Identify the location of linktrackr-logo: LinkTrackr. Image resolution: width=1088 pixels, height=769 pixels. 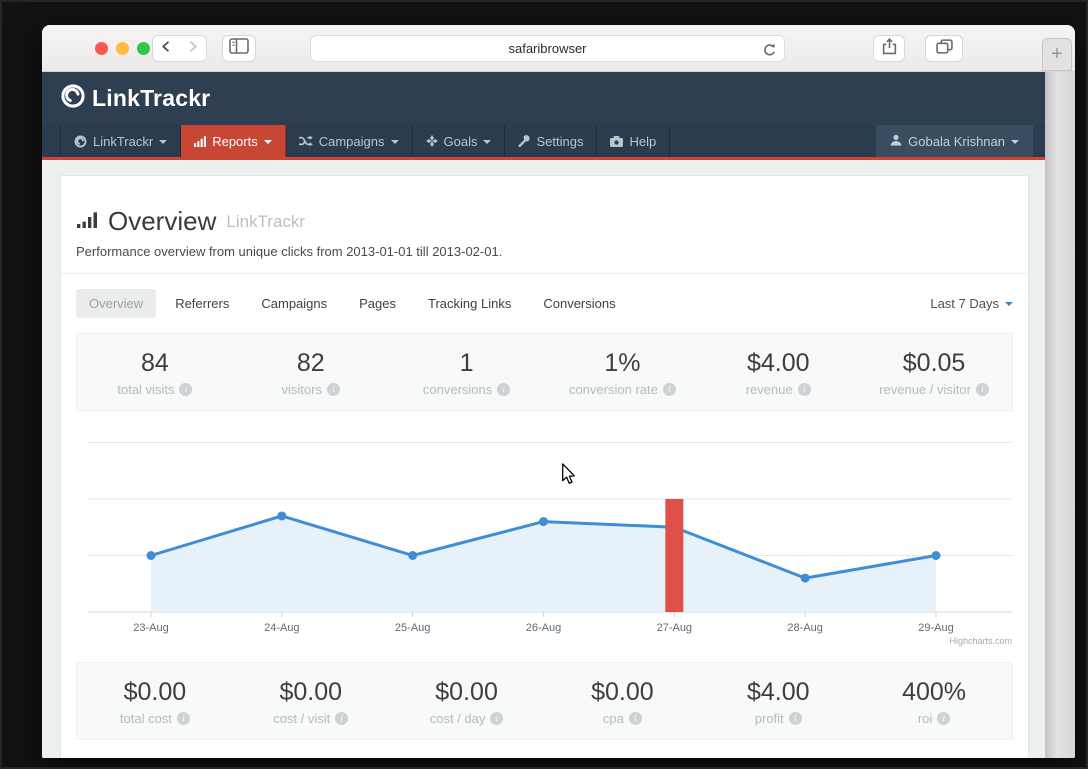
(135, 99).